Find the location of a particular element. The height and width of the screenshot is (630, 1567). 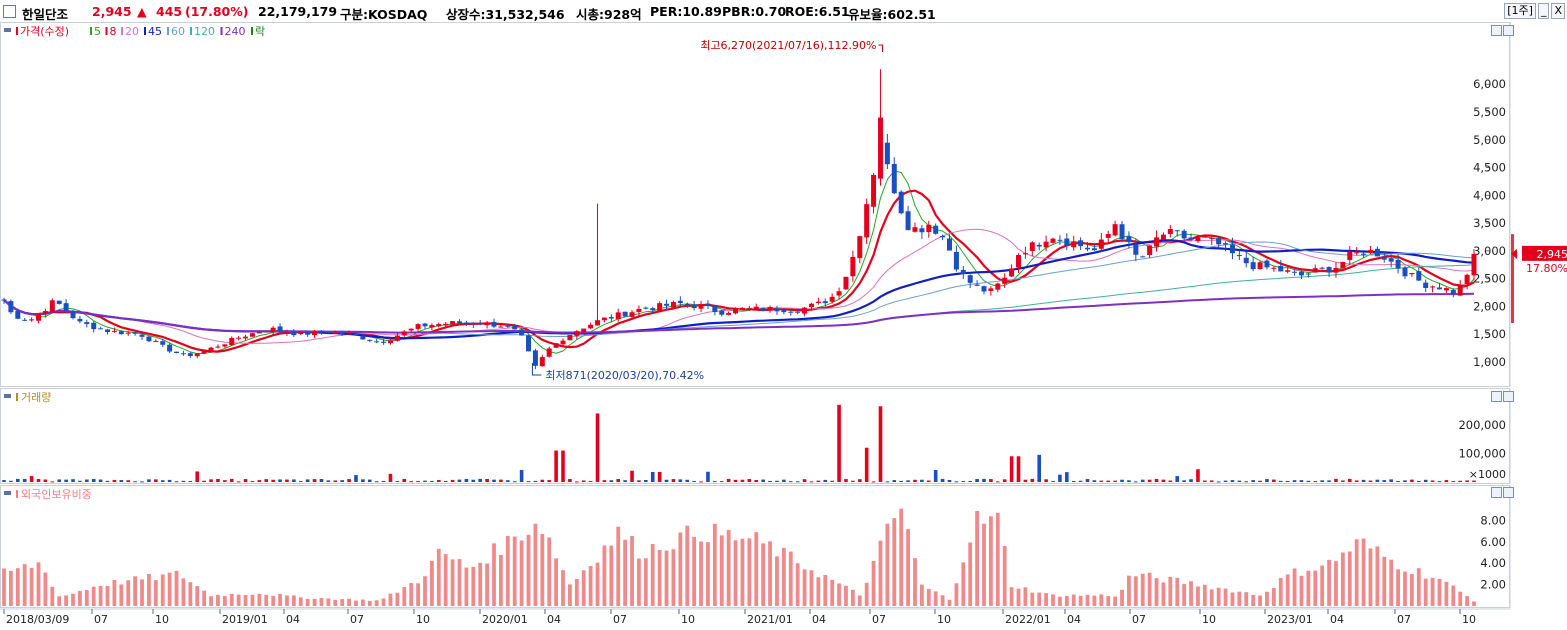

x-tick-label: 2018/03/09 is located at coordinates (37, 619).